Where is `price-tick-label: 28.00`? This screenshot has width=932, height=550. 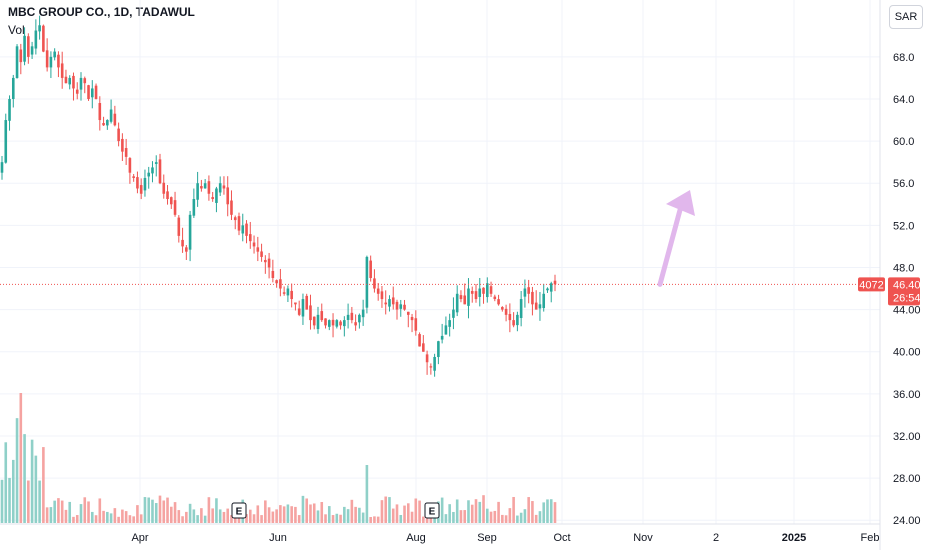
price-tick-label: 28.00 is located at coordinates (907, 479).